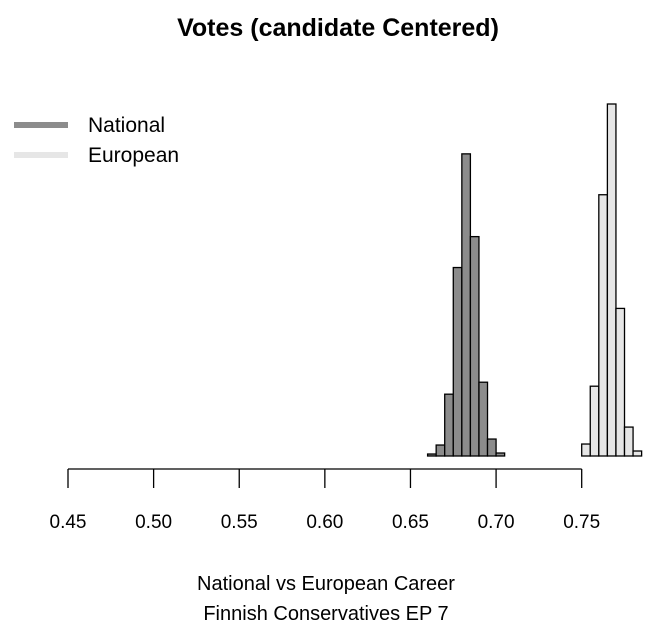 This screenshot has height=631, width=658. Describe the element at coordinates (496, 522) in the screenshot. I see `x-tick-label-5: 0.70` at that location.